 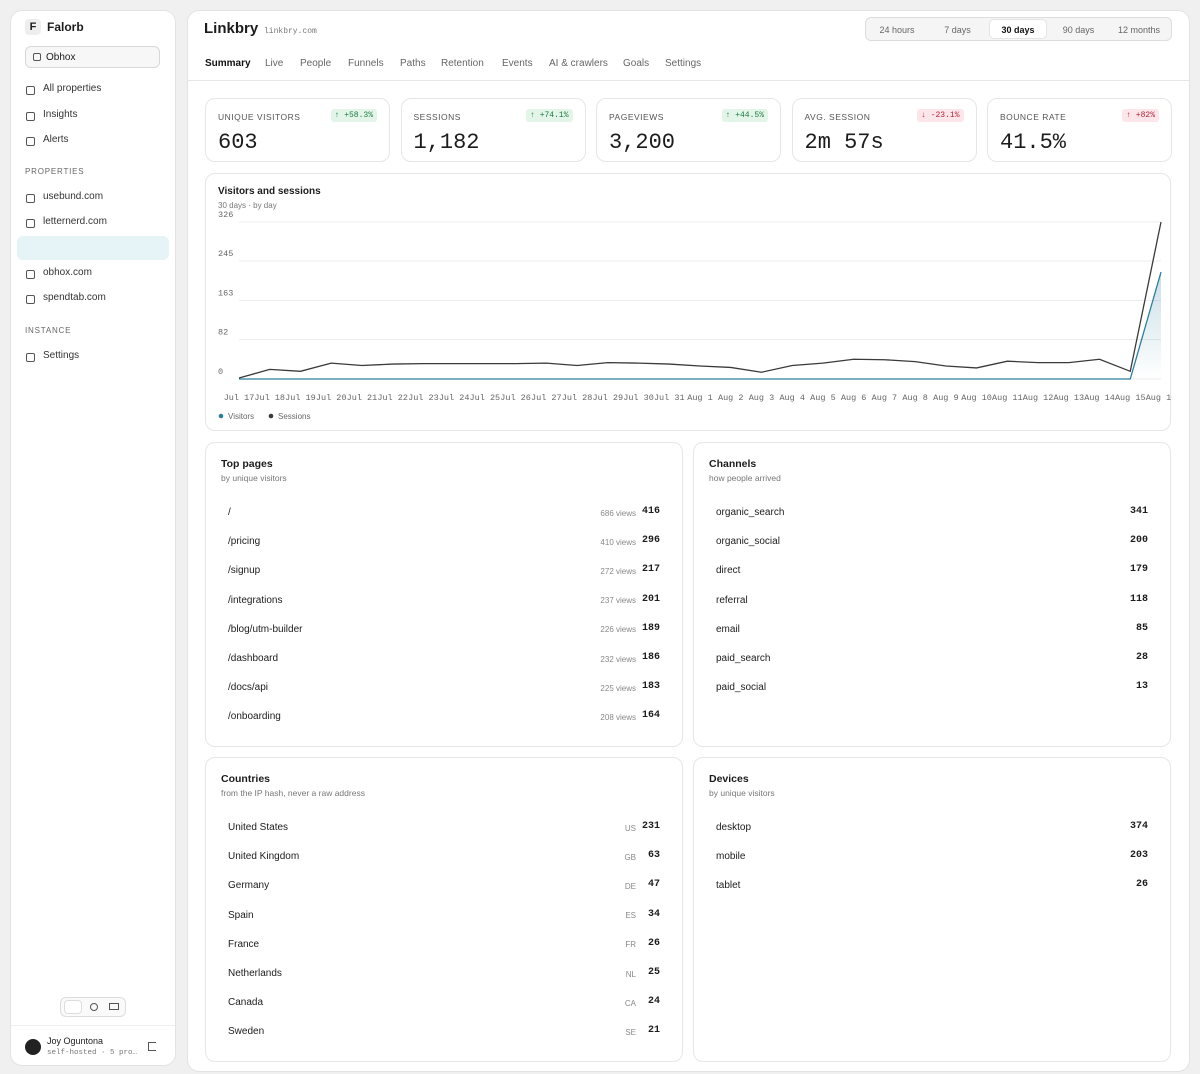 I want to click on x-tick-label: Aug 15, so click(x=1130, y=398).